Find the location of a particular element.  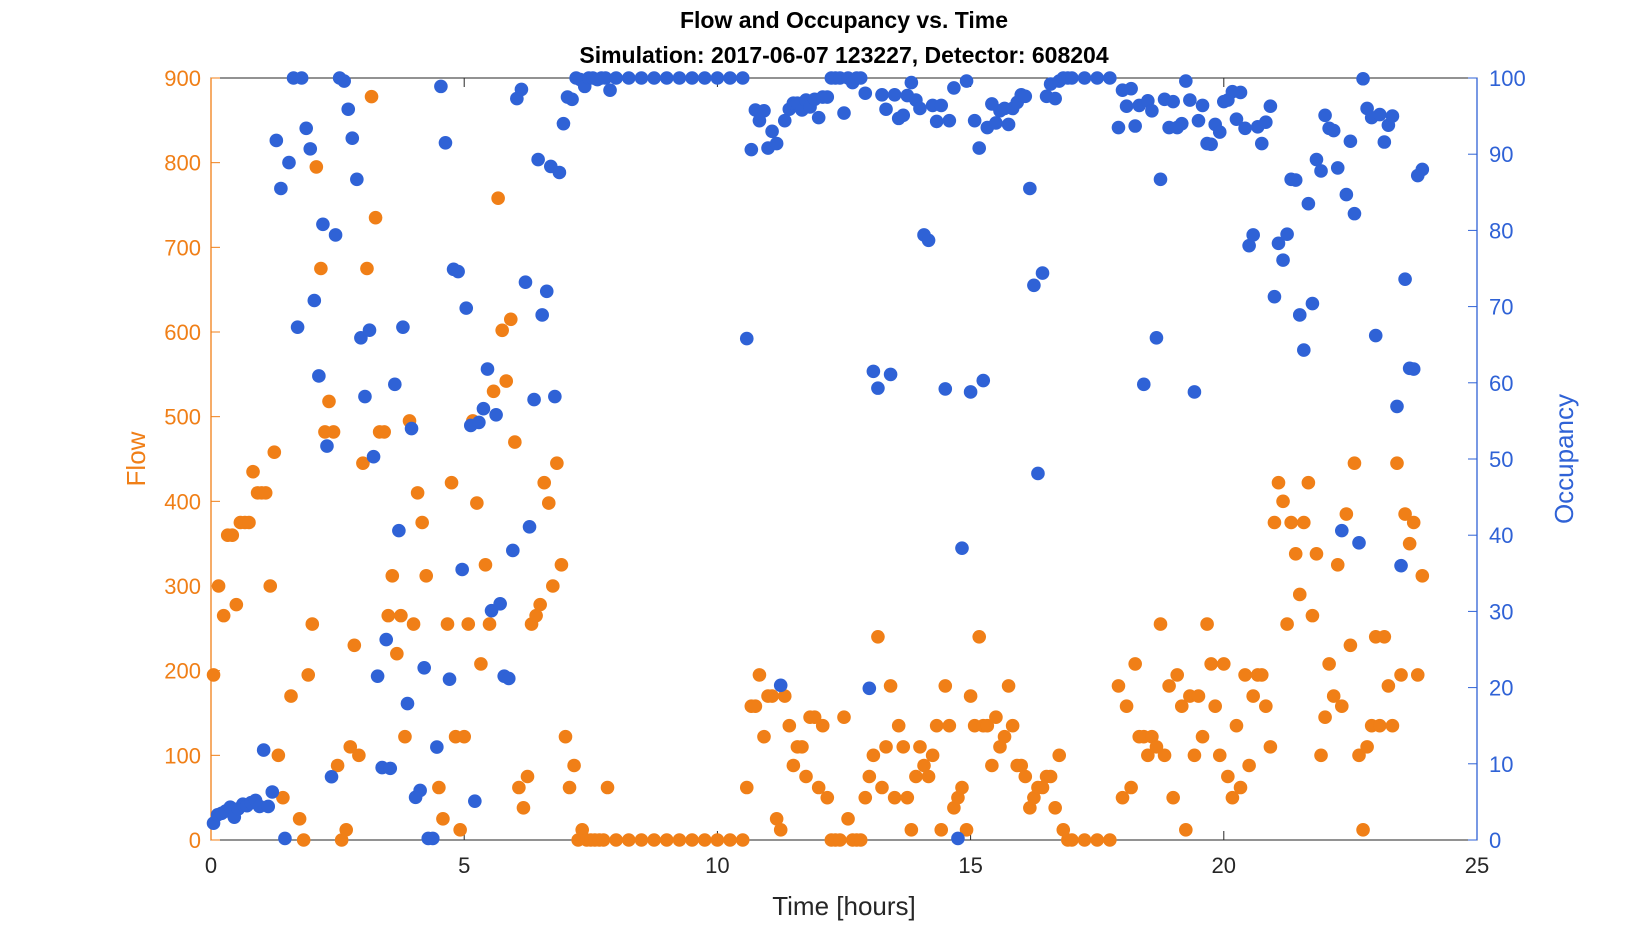

left-y-tick-label: 200 is located at coordinates (182, 671).